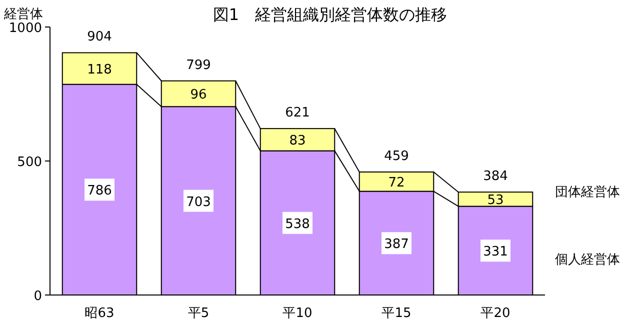 This screenshot has height=330, width=629. What do you see at coordinates (198, 202) in the screenshot?
I see `data-label: 703` at bounding box center [198, 202].